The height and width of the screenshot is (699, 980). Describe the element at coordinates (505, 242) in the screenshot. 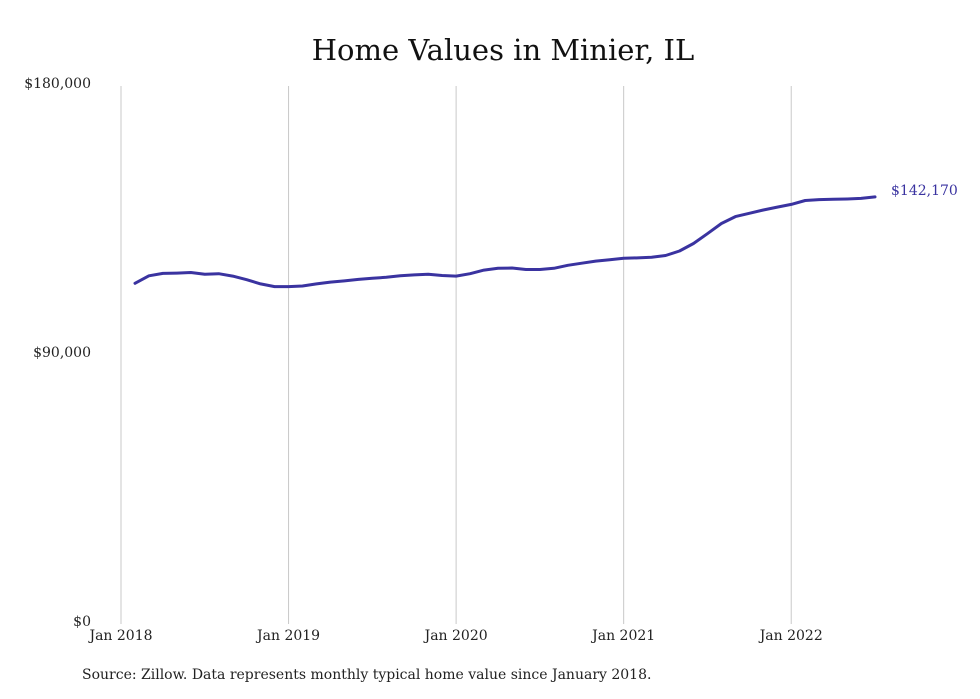

I see `home-value-line` at that location.